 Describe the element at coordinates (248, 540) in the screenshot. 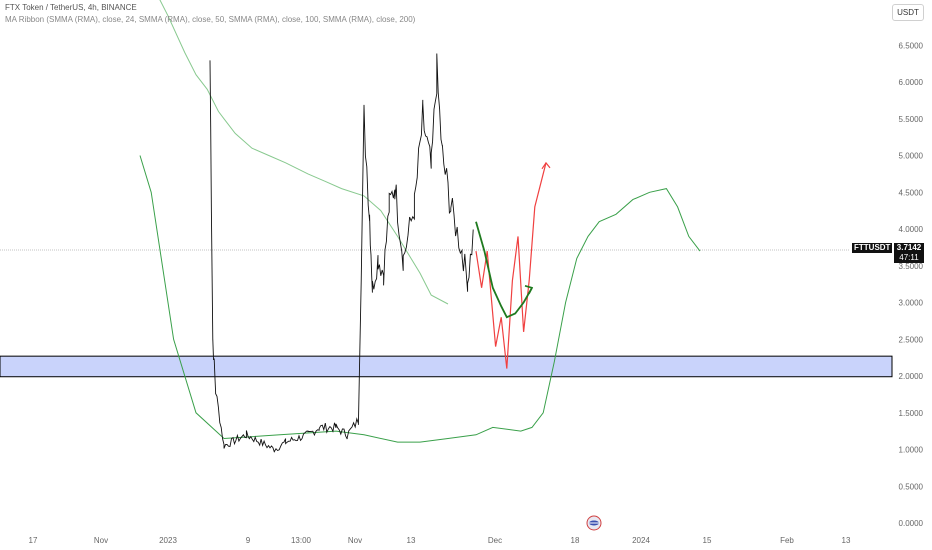

I see `x-tick-label: 9` at that location.